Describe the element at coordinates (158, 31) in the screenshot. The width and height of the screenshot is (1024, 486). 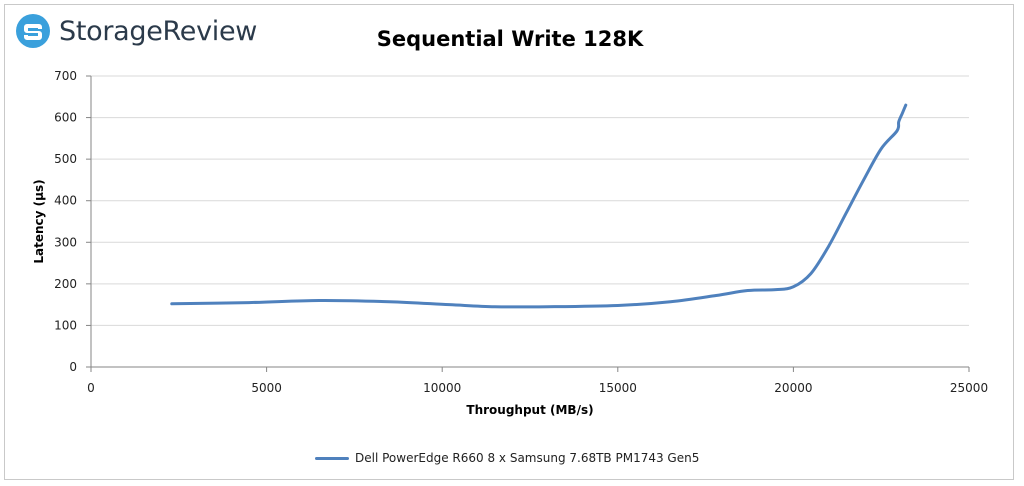
I see `brand-name: StorageReview` at that location.